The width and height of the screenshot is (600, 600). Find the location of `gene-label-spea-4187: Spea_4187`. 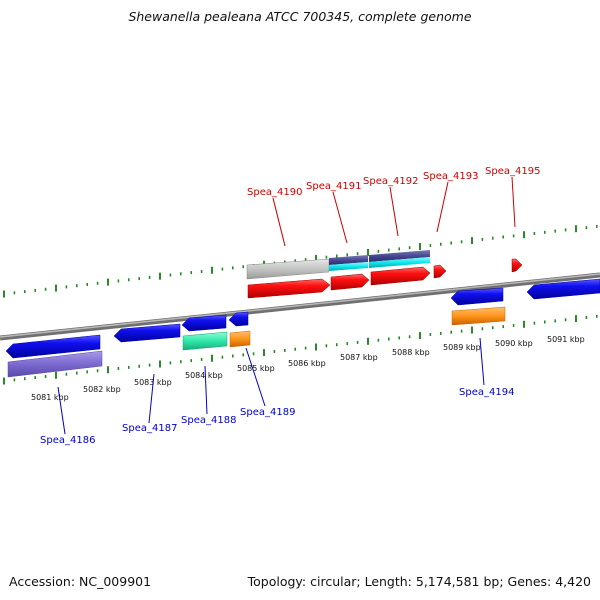

gene-label-spea-4187: Spea_4187 is located at coordinates (149, 428).